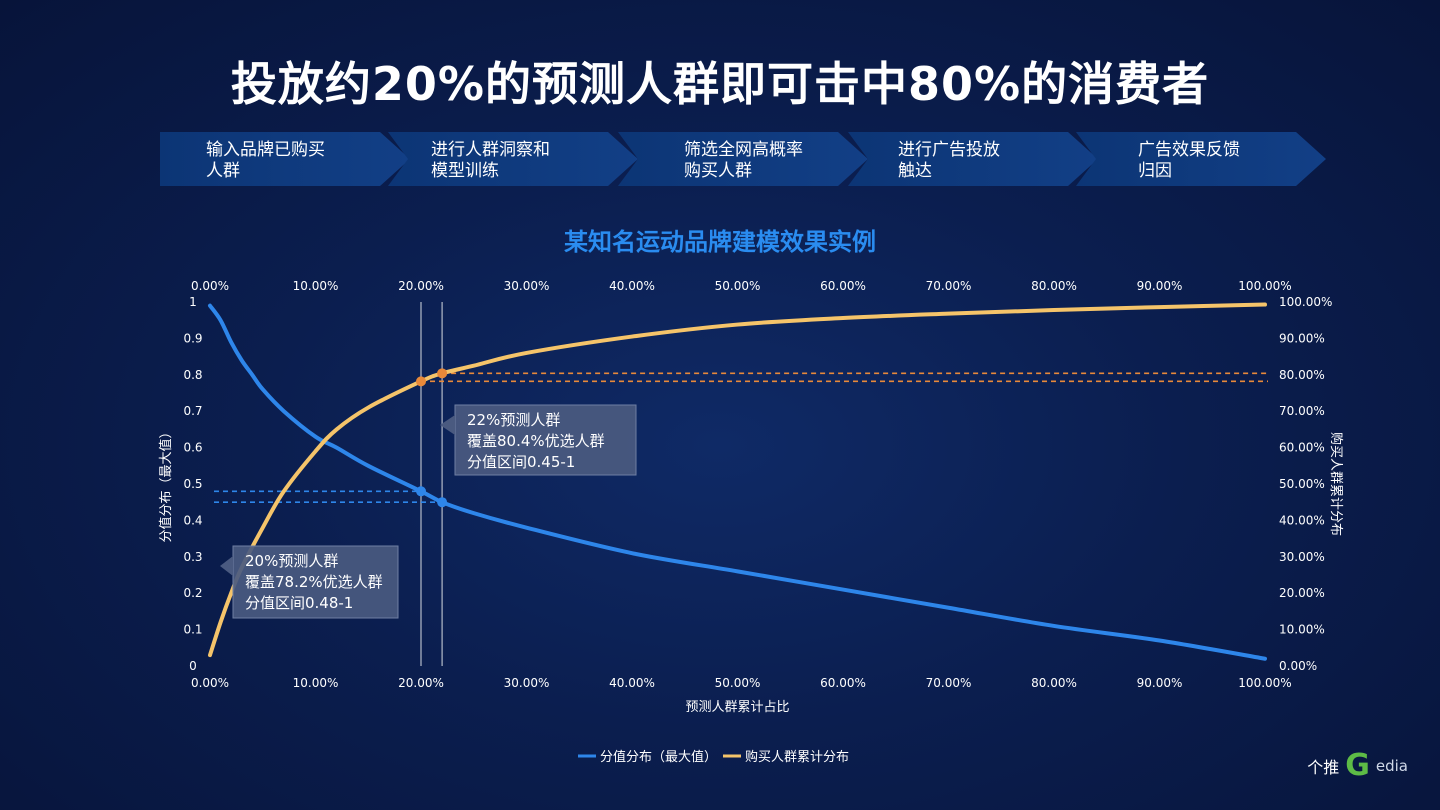 The height and width of the screenshot is (810, 1440). What do you see at coordinates (843, 683) in the screenshot?
I see `x-tick-bottom-label: 60.00%` at bounding box center [843, 683].